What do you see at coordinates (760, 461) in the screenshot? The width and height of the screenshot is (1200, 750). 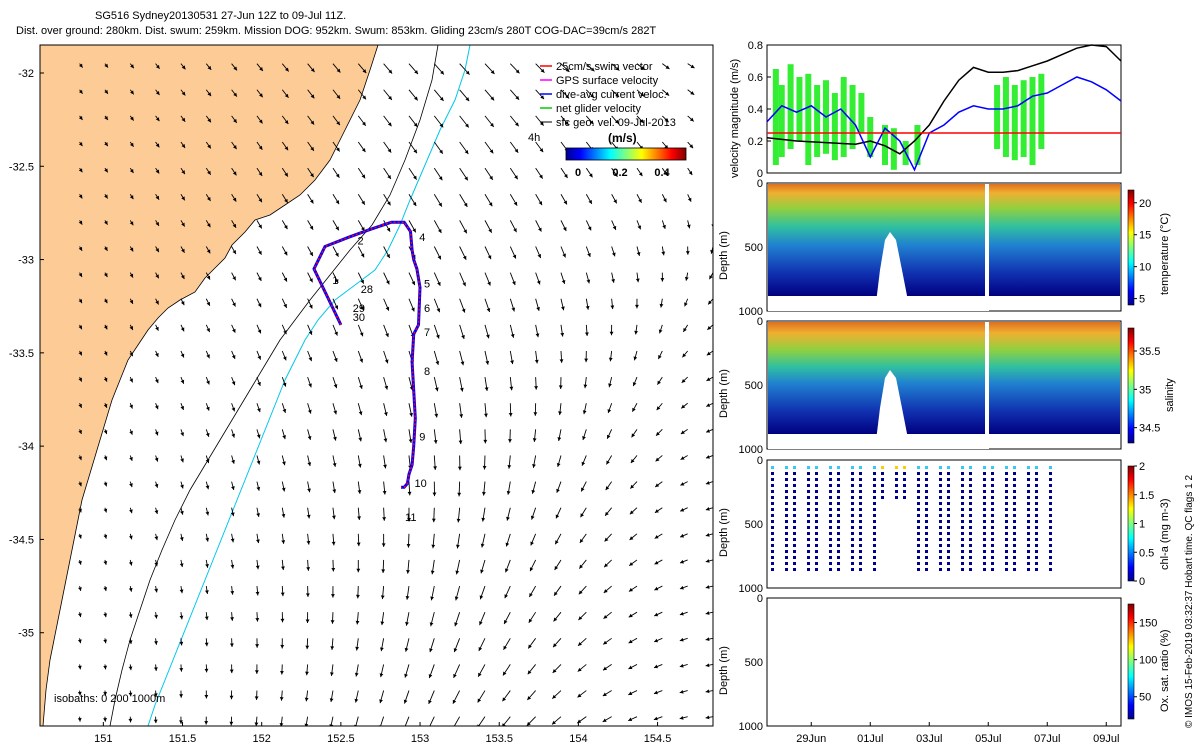 I see `chl-ytick-0: 0` at bounding box center [760, 461].